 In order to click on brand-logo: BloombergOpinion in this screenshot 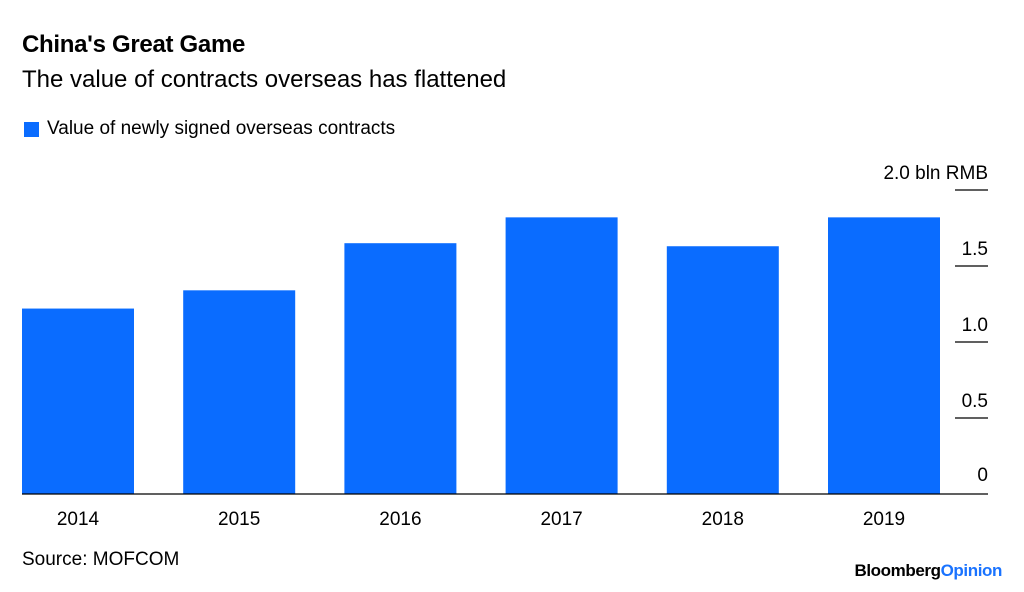, I will do `click(928, 571)`.